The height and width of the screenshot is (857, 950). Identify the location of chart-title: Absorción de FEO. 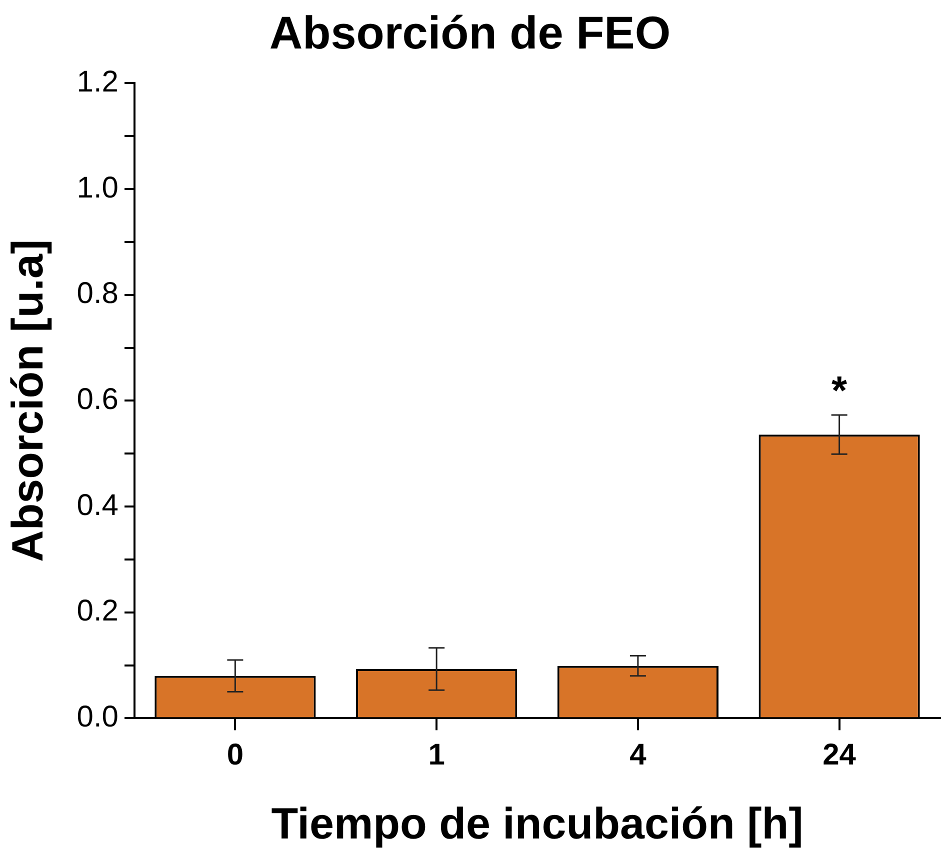
(470, 32).